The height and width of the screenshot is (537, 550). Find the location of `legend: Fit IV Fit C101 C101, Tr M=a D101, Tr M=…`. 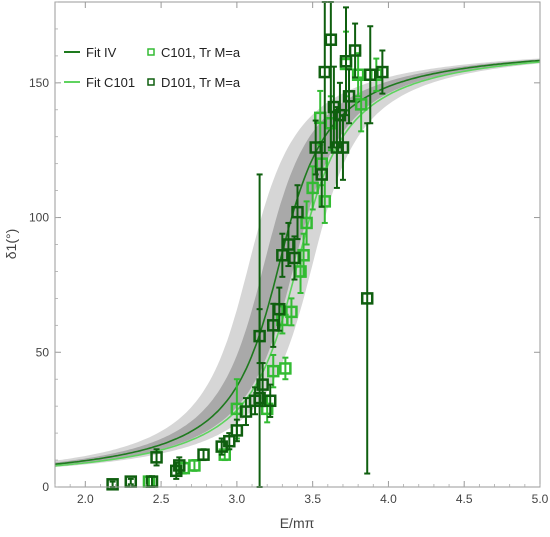

legend: Fit IV Fit C101 C101, Tr M=a D101, Tr M=… is located at coordinates (152, 67).